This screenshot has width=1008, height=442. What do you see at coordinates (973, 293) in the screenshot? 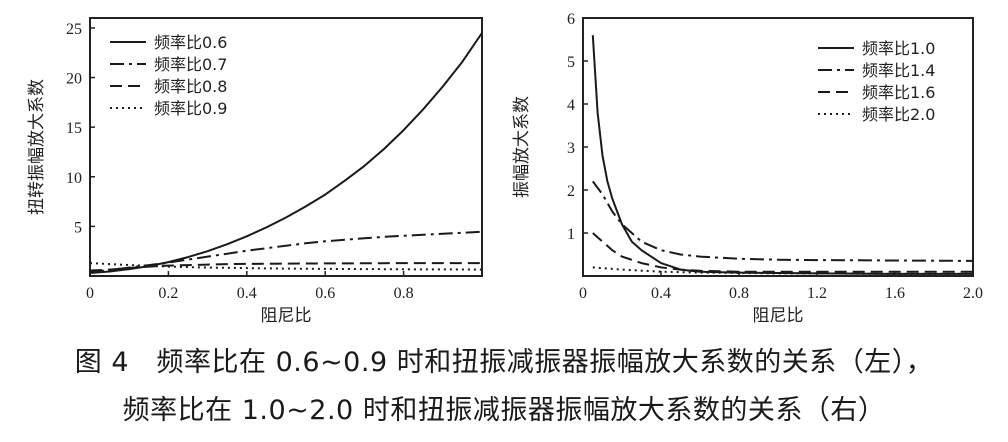
I see `x-tick-label: 2.0` at bounding box center [973, 293].